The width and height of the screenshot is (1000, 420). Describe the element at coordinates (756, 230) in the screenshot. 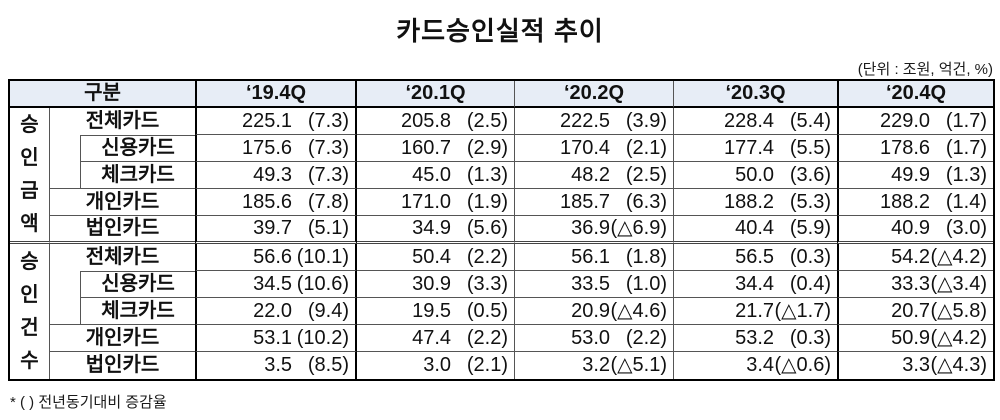

I see `value-cell: 40.4 (5.9)` at that location.